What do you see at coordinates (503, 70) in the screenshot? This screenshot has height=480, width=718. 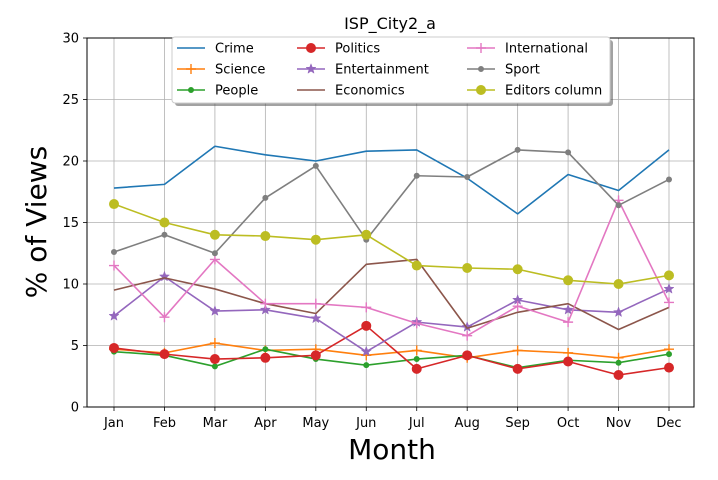 I see `legend-item-sport: Sport` at bounding box center [503, 70].